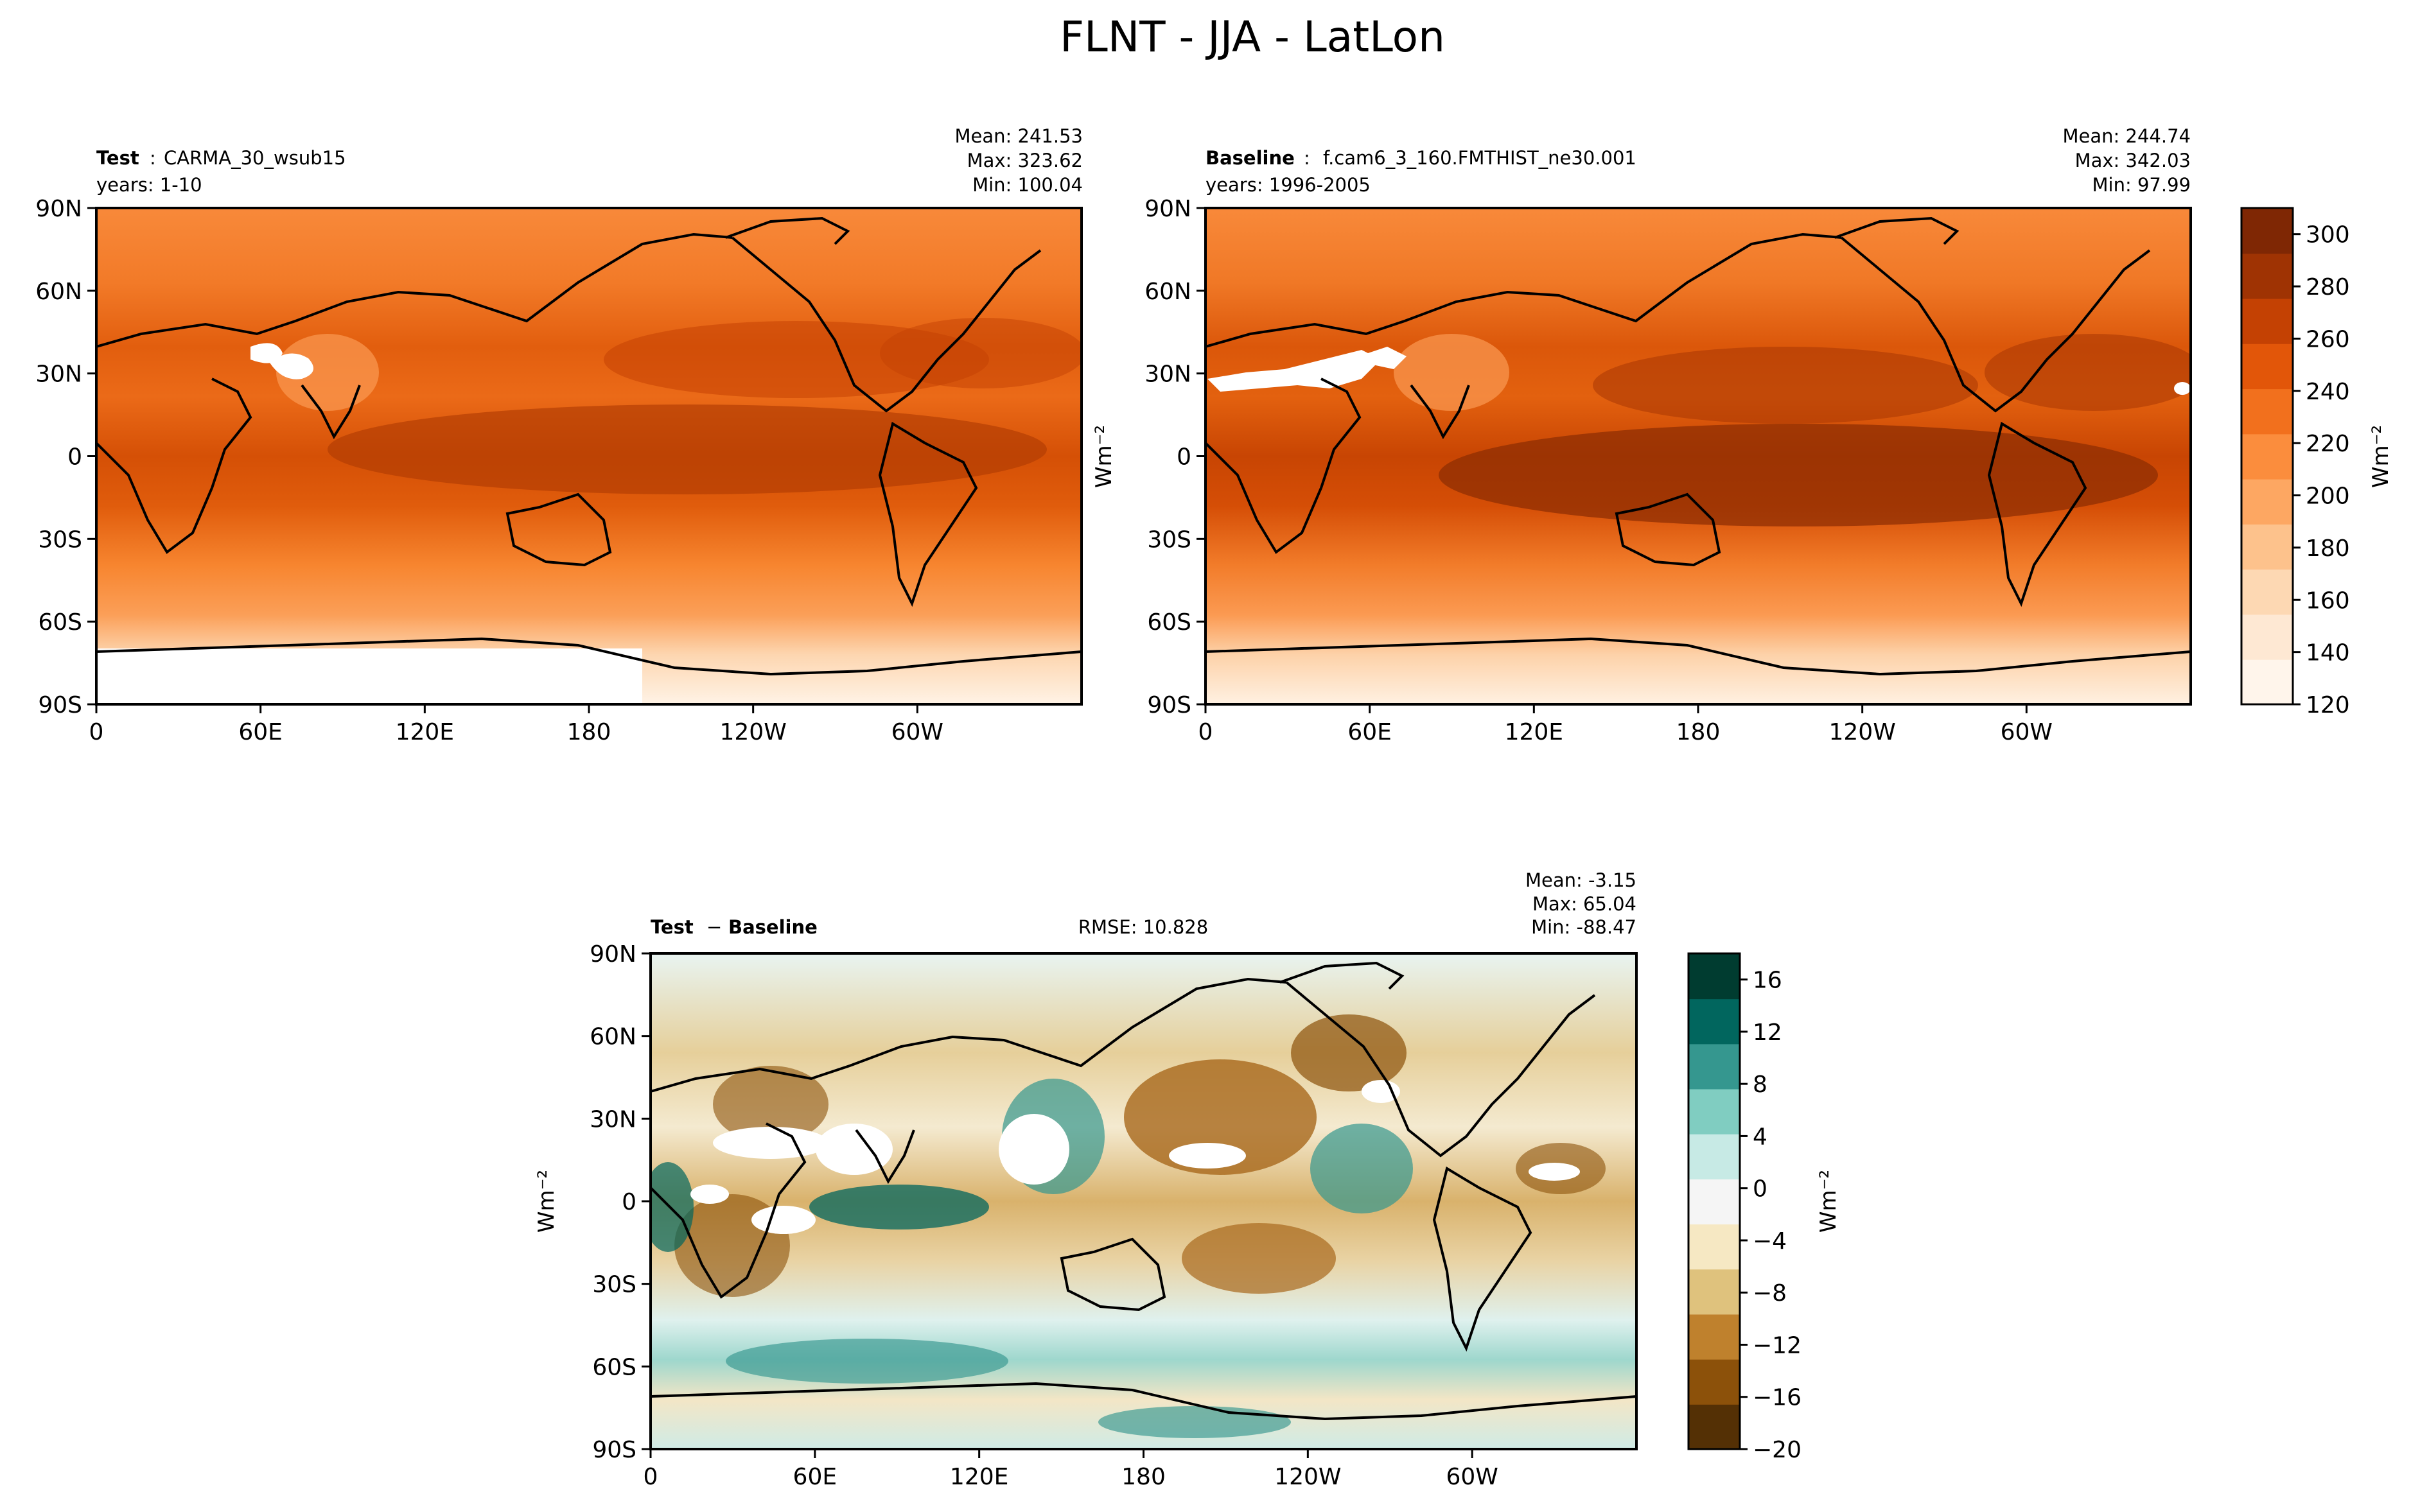 The width and height of the screenshot is (2411, 1512). What do you see at coordinates (2328, 600) in the screenshot?
I see `colorbar-tick-label: 160` at bounding box center [2328, 600].